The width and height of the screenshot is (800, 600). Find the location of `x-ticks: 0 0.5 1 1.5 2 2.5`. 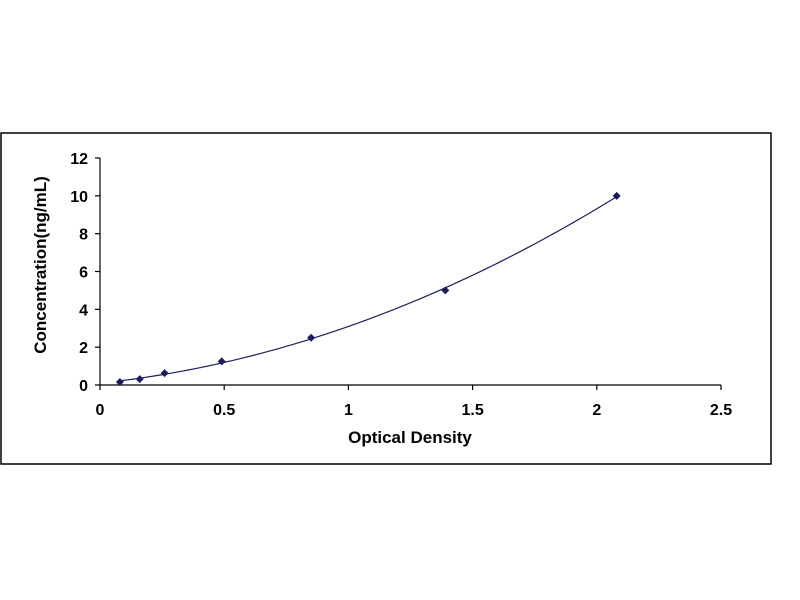

x-ticks: 0 0.5 1 1.5 2 2.5 is located at coordinates (414, 402).